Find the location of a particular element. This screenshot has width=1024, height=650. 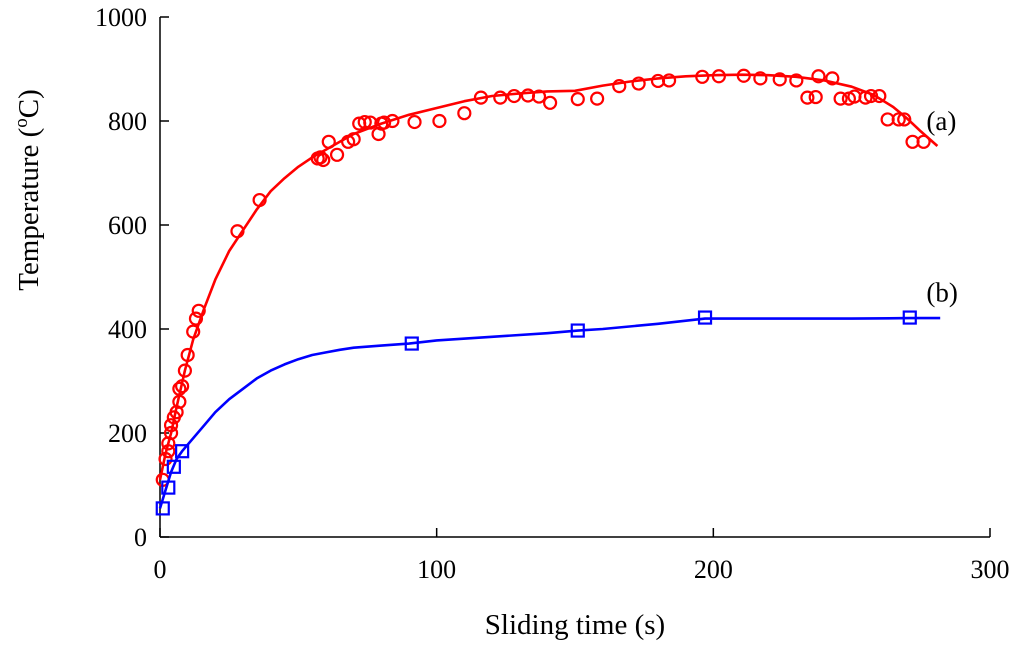

y-axis-title-superscript: o is located at coordinates (21, 123).